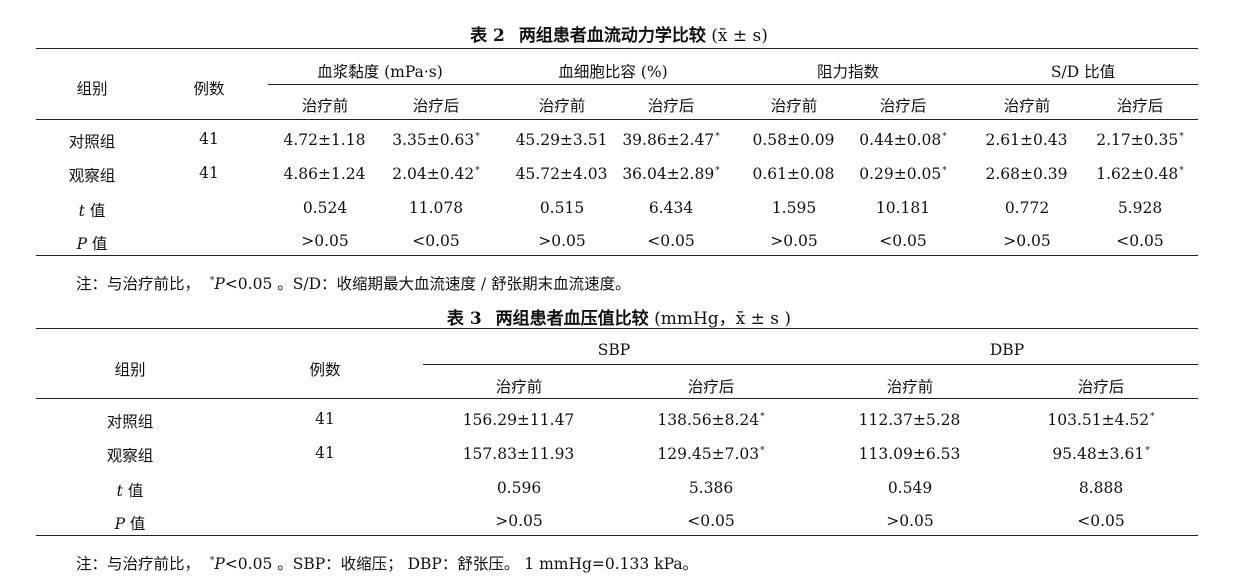 The image size is (1238, 581). Describe the element at coordinates (130, 491) in the screenshot. I see `table3-row-name: t 值` at that location.